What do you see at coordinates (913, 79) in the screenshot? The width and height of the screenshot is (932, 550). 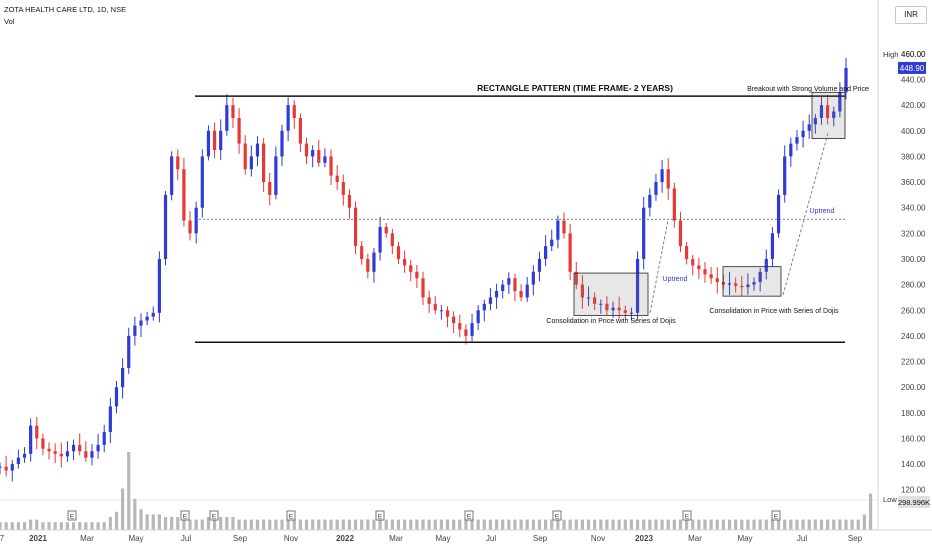 I see `y-tick-label: 440.00` at bounding box center [913, 79].